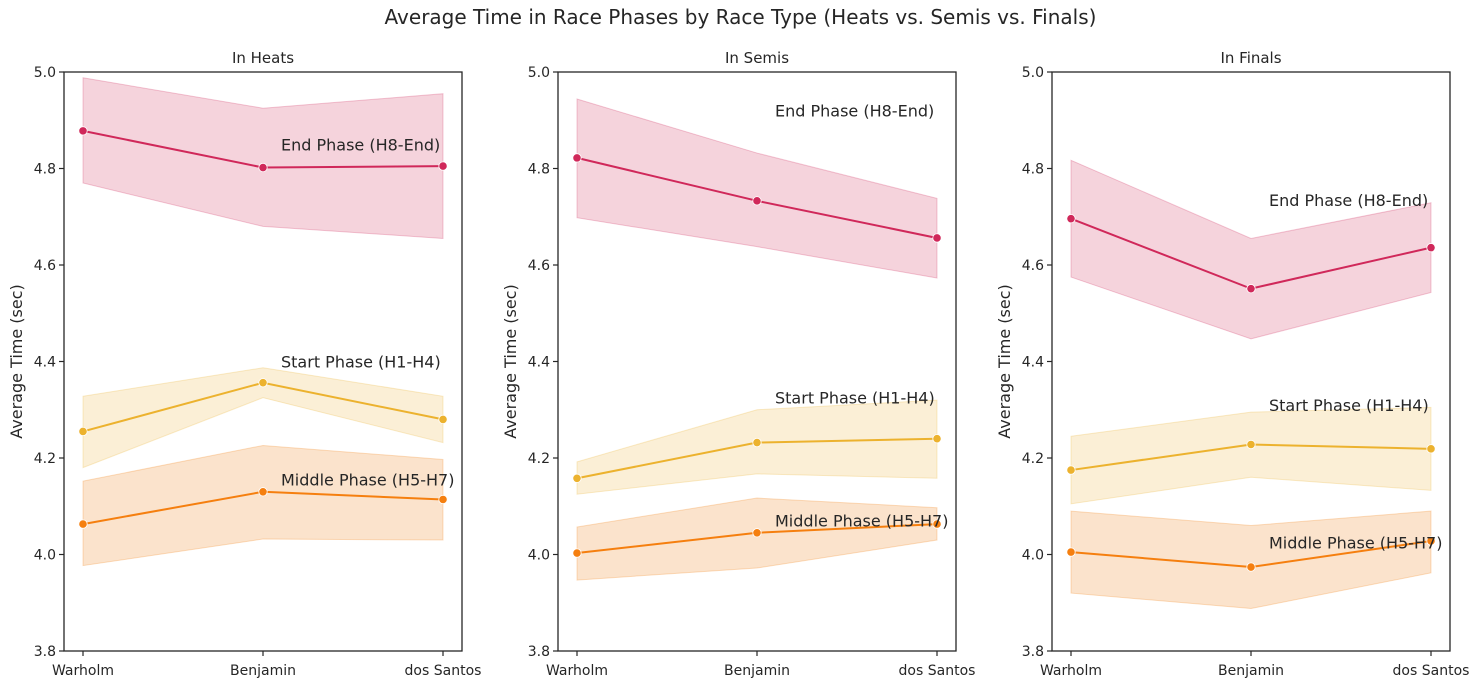 The width and height of the screenshot is (1481, 688). What do you see at coordinates (1250, 58) in the screenshot?
I see `panel-title: In Finals` at bounding box center [1250, 58].